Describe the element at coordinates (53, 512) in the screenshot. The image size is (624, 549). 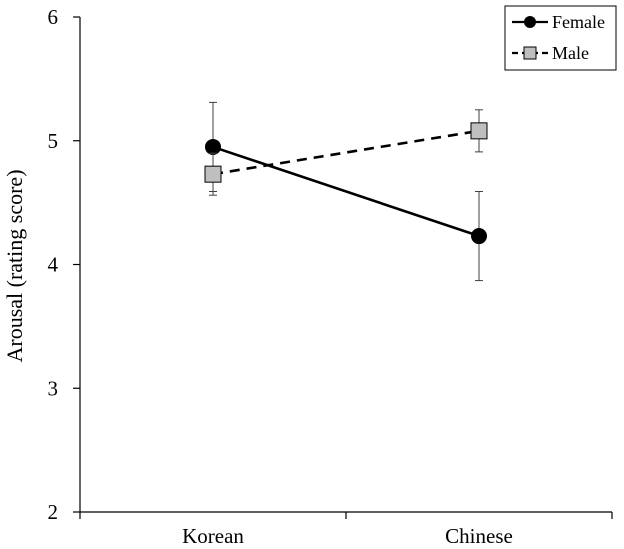
I see `y-tick-label: 2` at that location.